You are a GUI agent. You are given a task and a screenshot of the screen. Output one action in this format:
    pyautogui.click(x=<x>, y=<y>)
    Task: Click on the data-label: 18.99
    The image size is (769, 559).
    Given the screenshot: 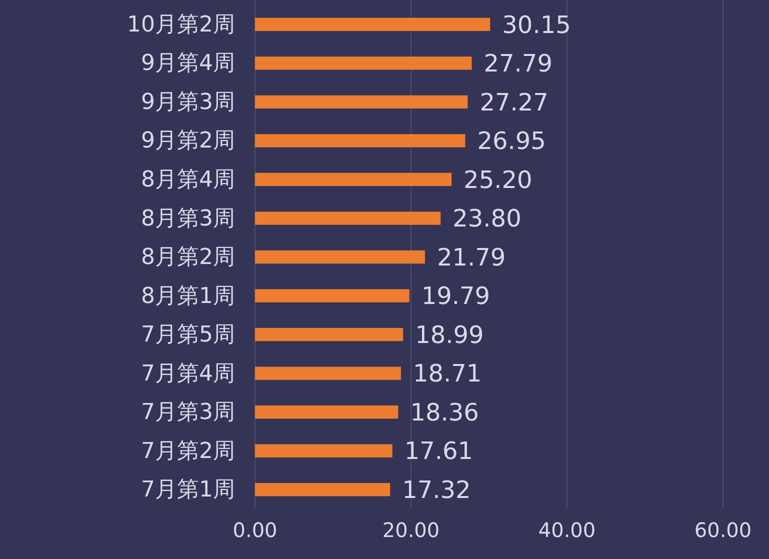 What is the action you would take?
    pyautogui.click(x=449, y=334)
    